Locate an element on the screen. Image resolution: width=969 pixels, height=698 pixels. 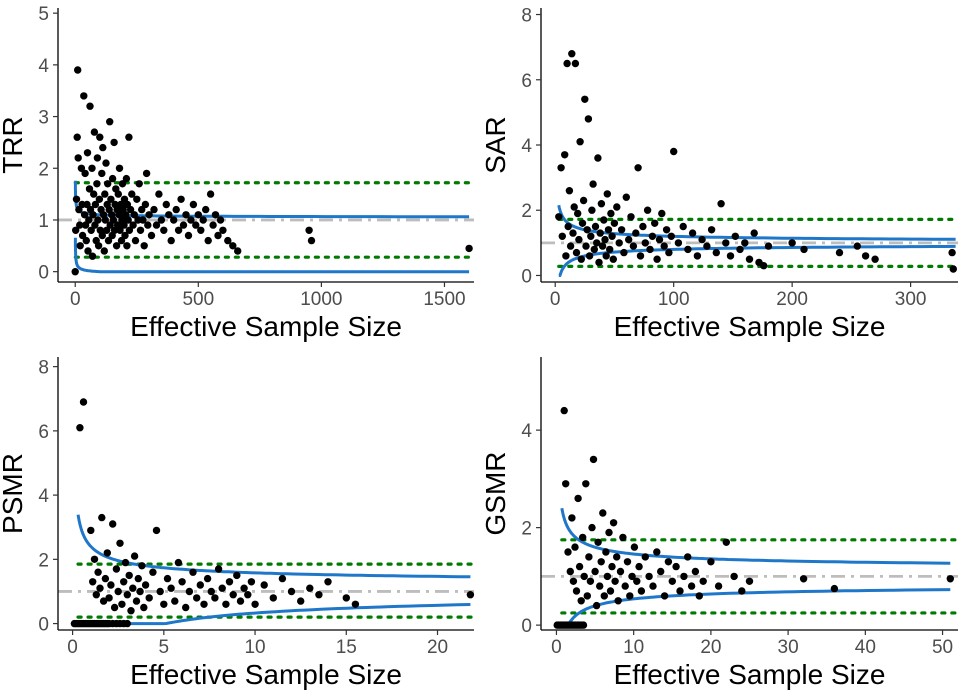
y-tick-label: 4 is located at coordinates (43, 496).